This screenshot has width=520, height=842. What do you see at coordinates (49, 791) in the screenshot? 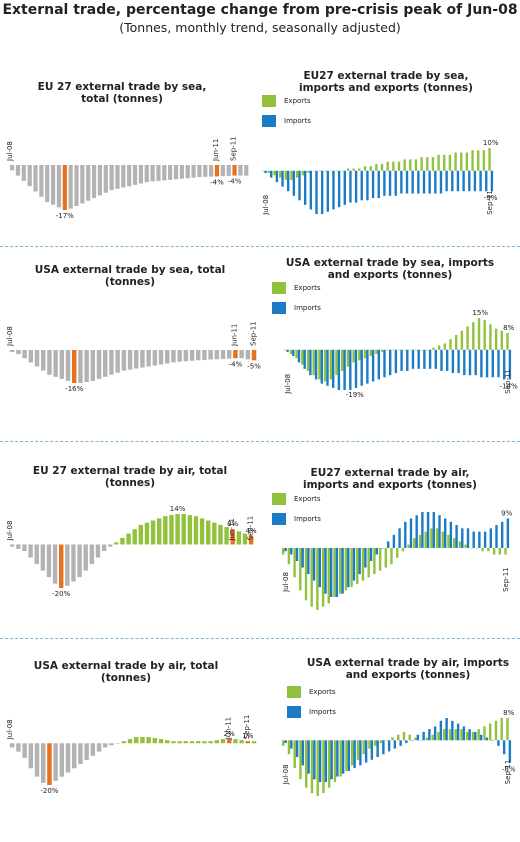
I see `data-label: -20%` at bounding box center [49, 791].